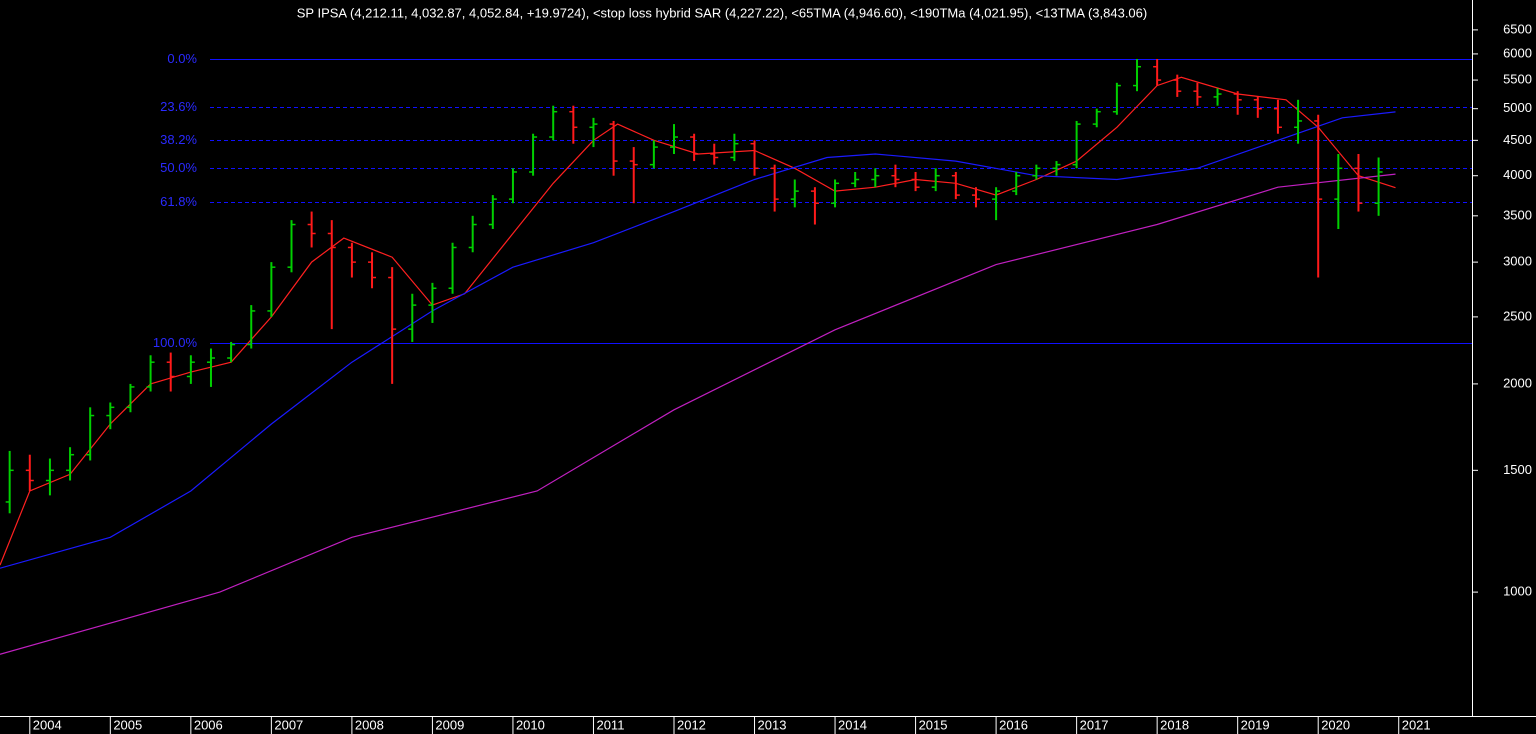  Describe the element at coordinates (178, 167) in the screenshot. I see `fib-level-label: 50.0%` at that location.